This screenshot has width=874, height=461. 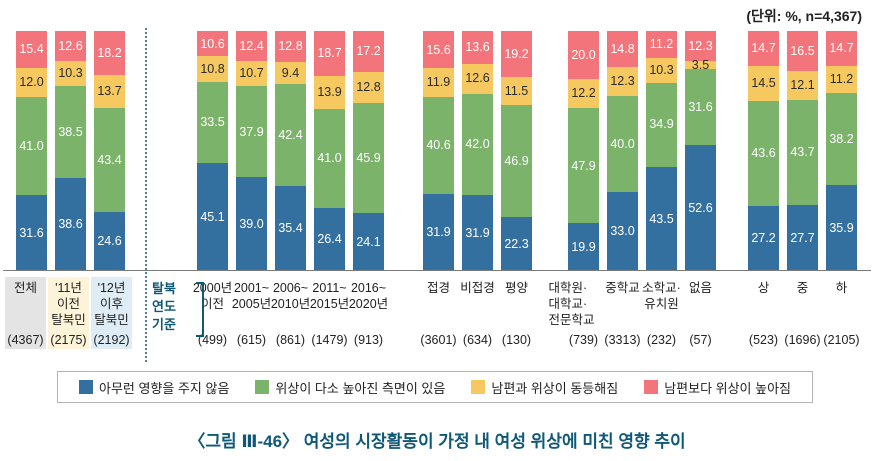 I want to click on stacked-bar: 52.6 31.6 3.5 12.3, so click(x=700, y=151).